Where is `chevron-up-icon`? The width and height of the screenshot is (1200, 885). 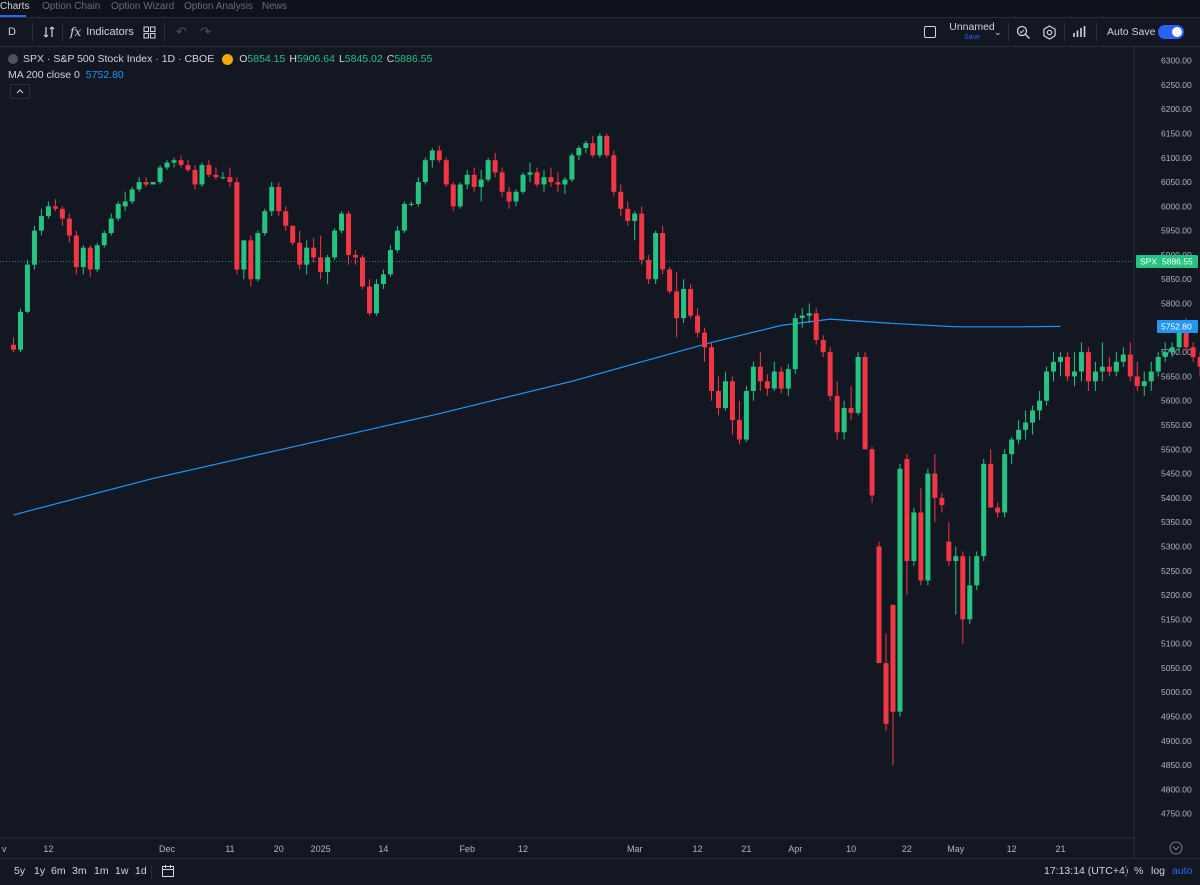
chevron-up-icon is located at coordinates (20, 91).